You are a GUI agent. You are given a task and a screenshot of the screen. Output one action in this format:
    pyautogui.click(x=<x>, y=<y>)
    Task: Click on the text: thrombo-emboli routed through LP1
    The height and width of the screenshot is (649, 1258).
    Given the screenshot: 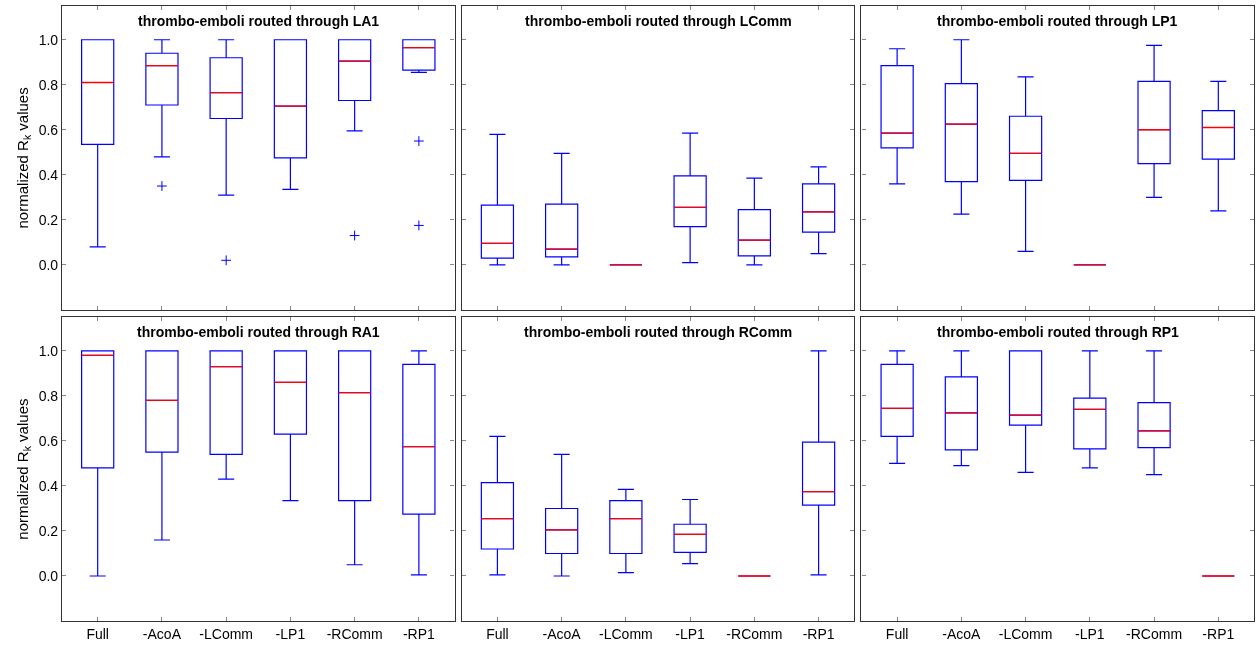 What is the action you would take?
    pyautogui.click(x=1057, y=21)
    